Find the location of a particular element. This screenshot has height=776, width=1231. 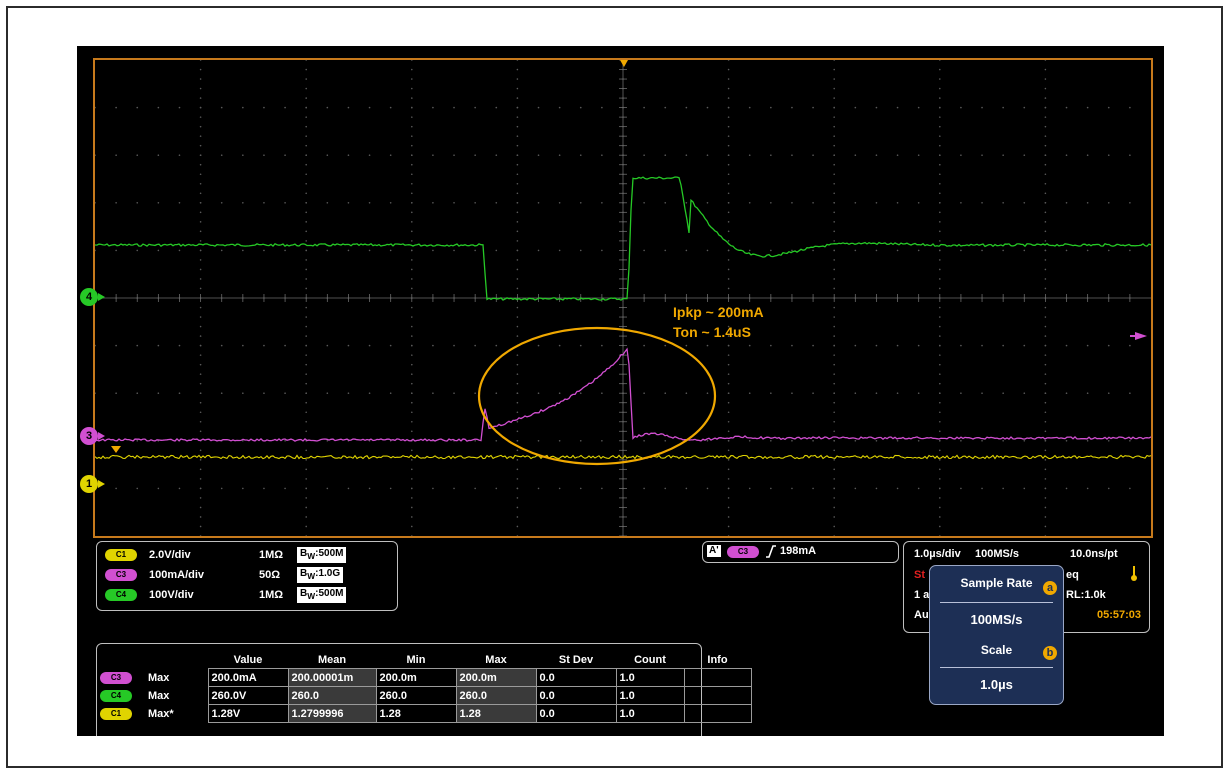

time-per-div: 1.0µs/div is located at coordinates (937, 554).